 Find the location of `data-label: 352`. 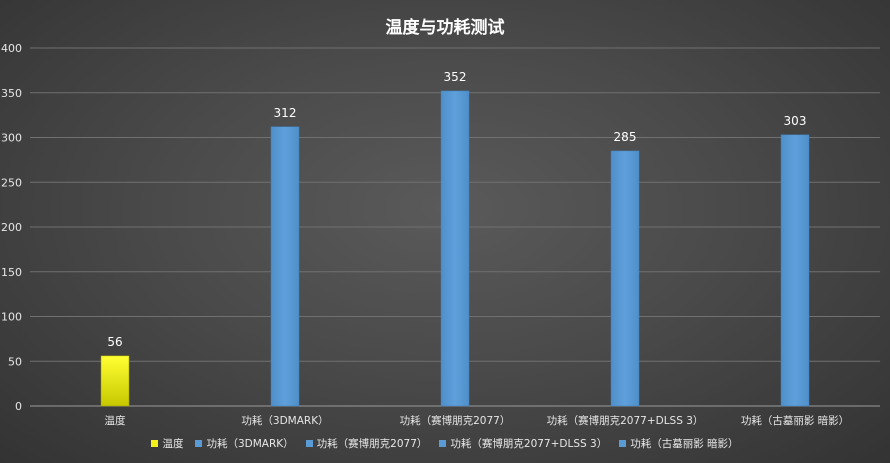

data-label: 352 is located at coordinates (455, 77).